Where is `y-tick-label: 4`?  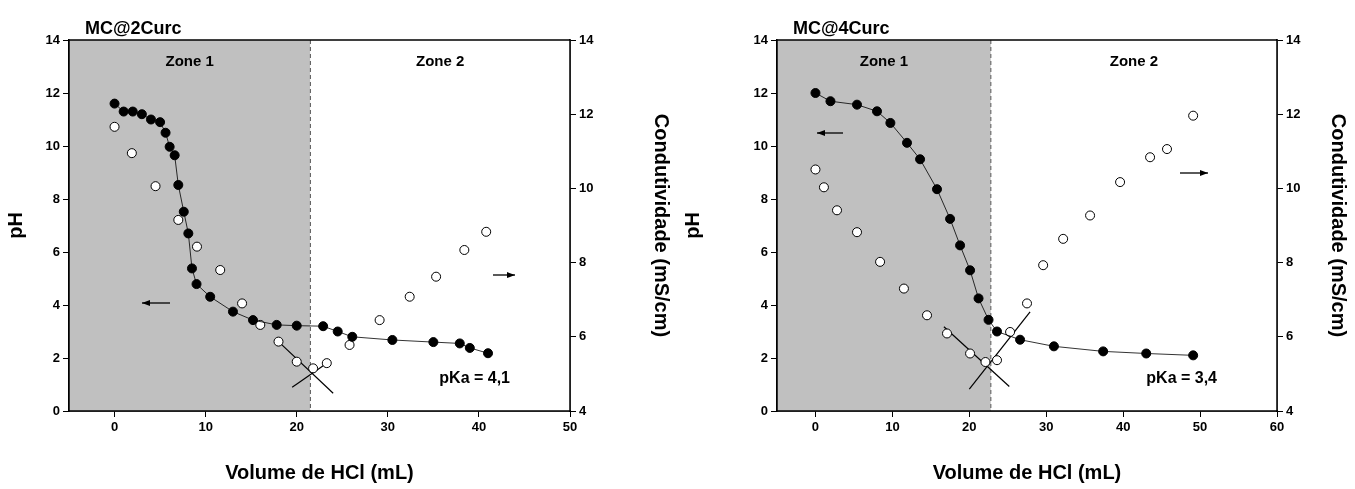
y-tick-label: 4 is located at coordinates (56, 304).